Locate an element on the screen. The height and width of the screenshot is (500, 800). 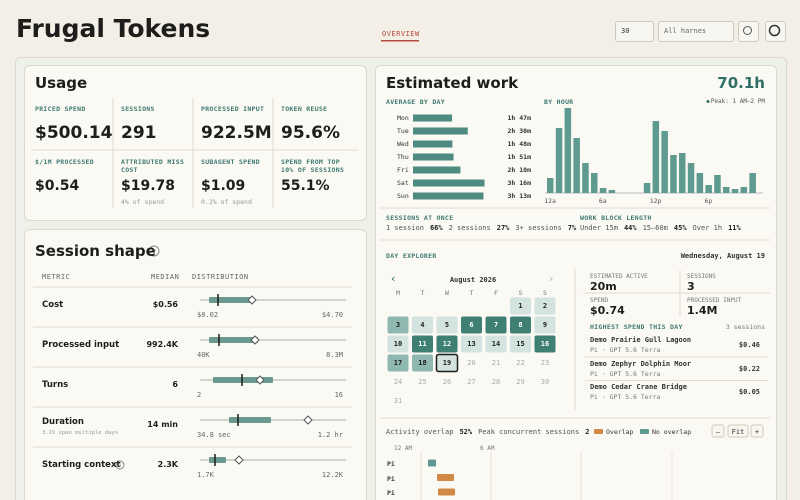
session-model: Pi · GPT 5.6 Terra is located at coordinates (625, 397).